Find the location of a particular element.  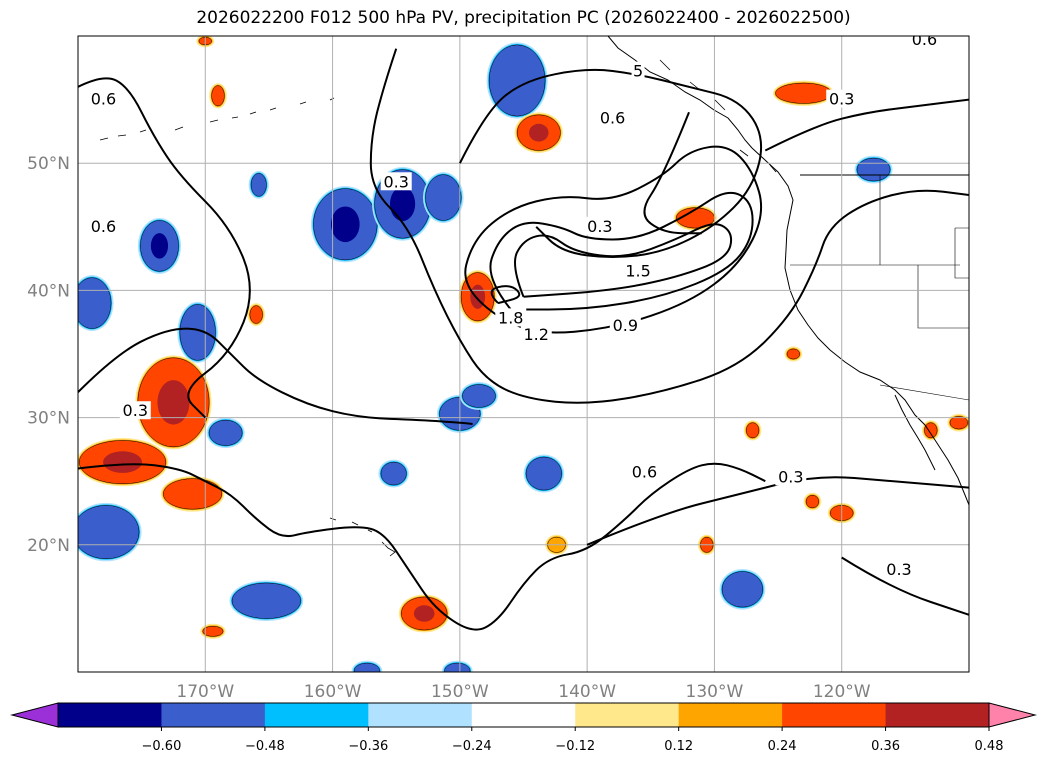

lon-tick-label: 120°W is located at coordinates (842, 692).